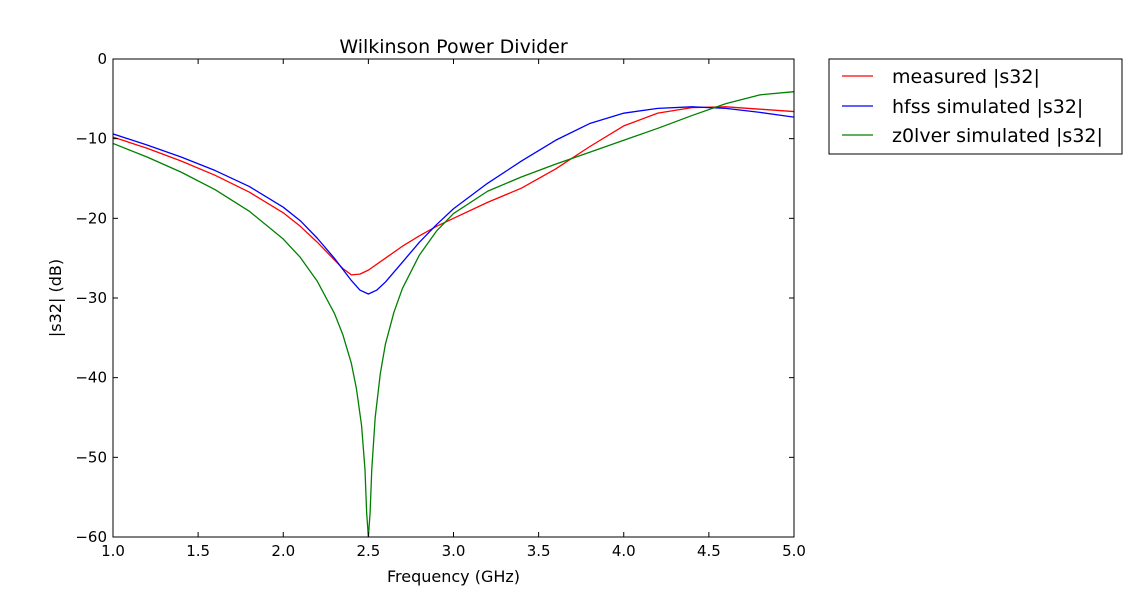 The width and height of the screenshot is (1133, 597). What do you see at coordinates (624, 551) in the screenshot?
I see `x-tick-label: 4.0` at bounding box center [624, 551].